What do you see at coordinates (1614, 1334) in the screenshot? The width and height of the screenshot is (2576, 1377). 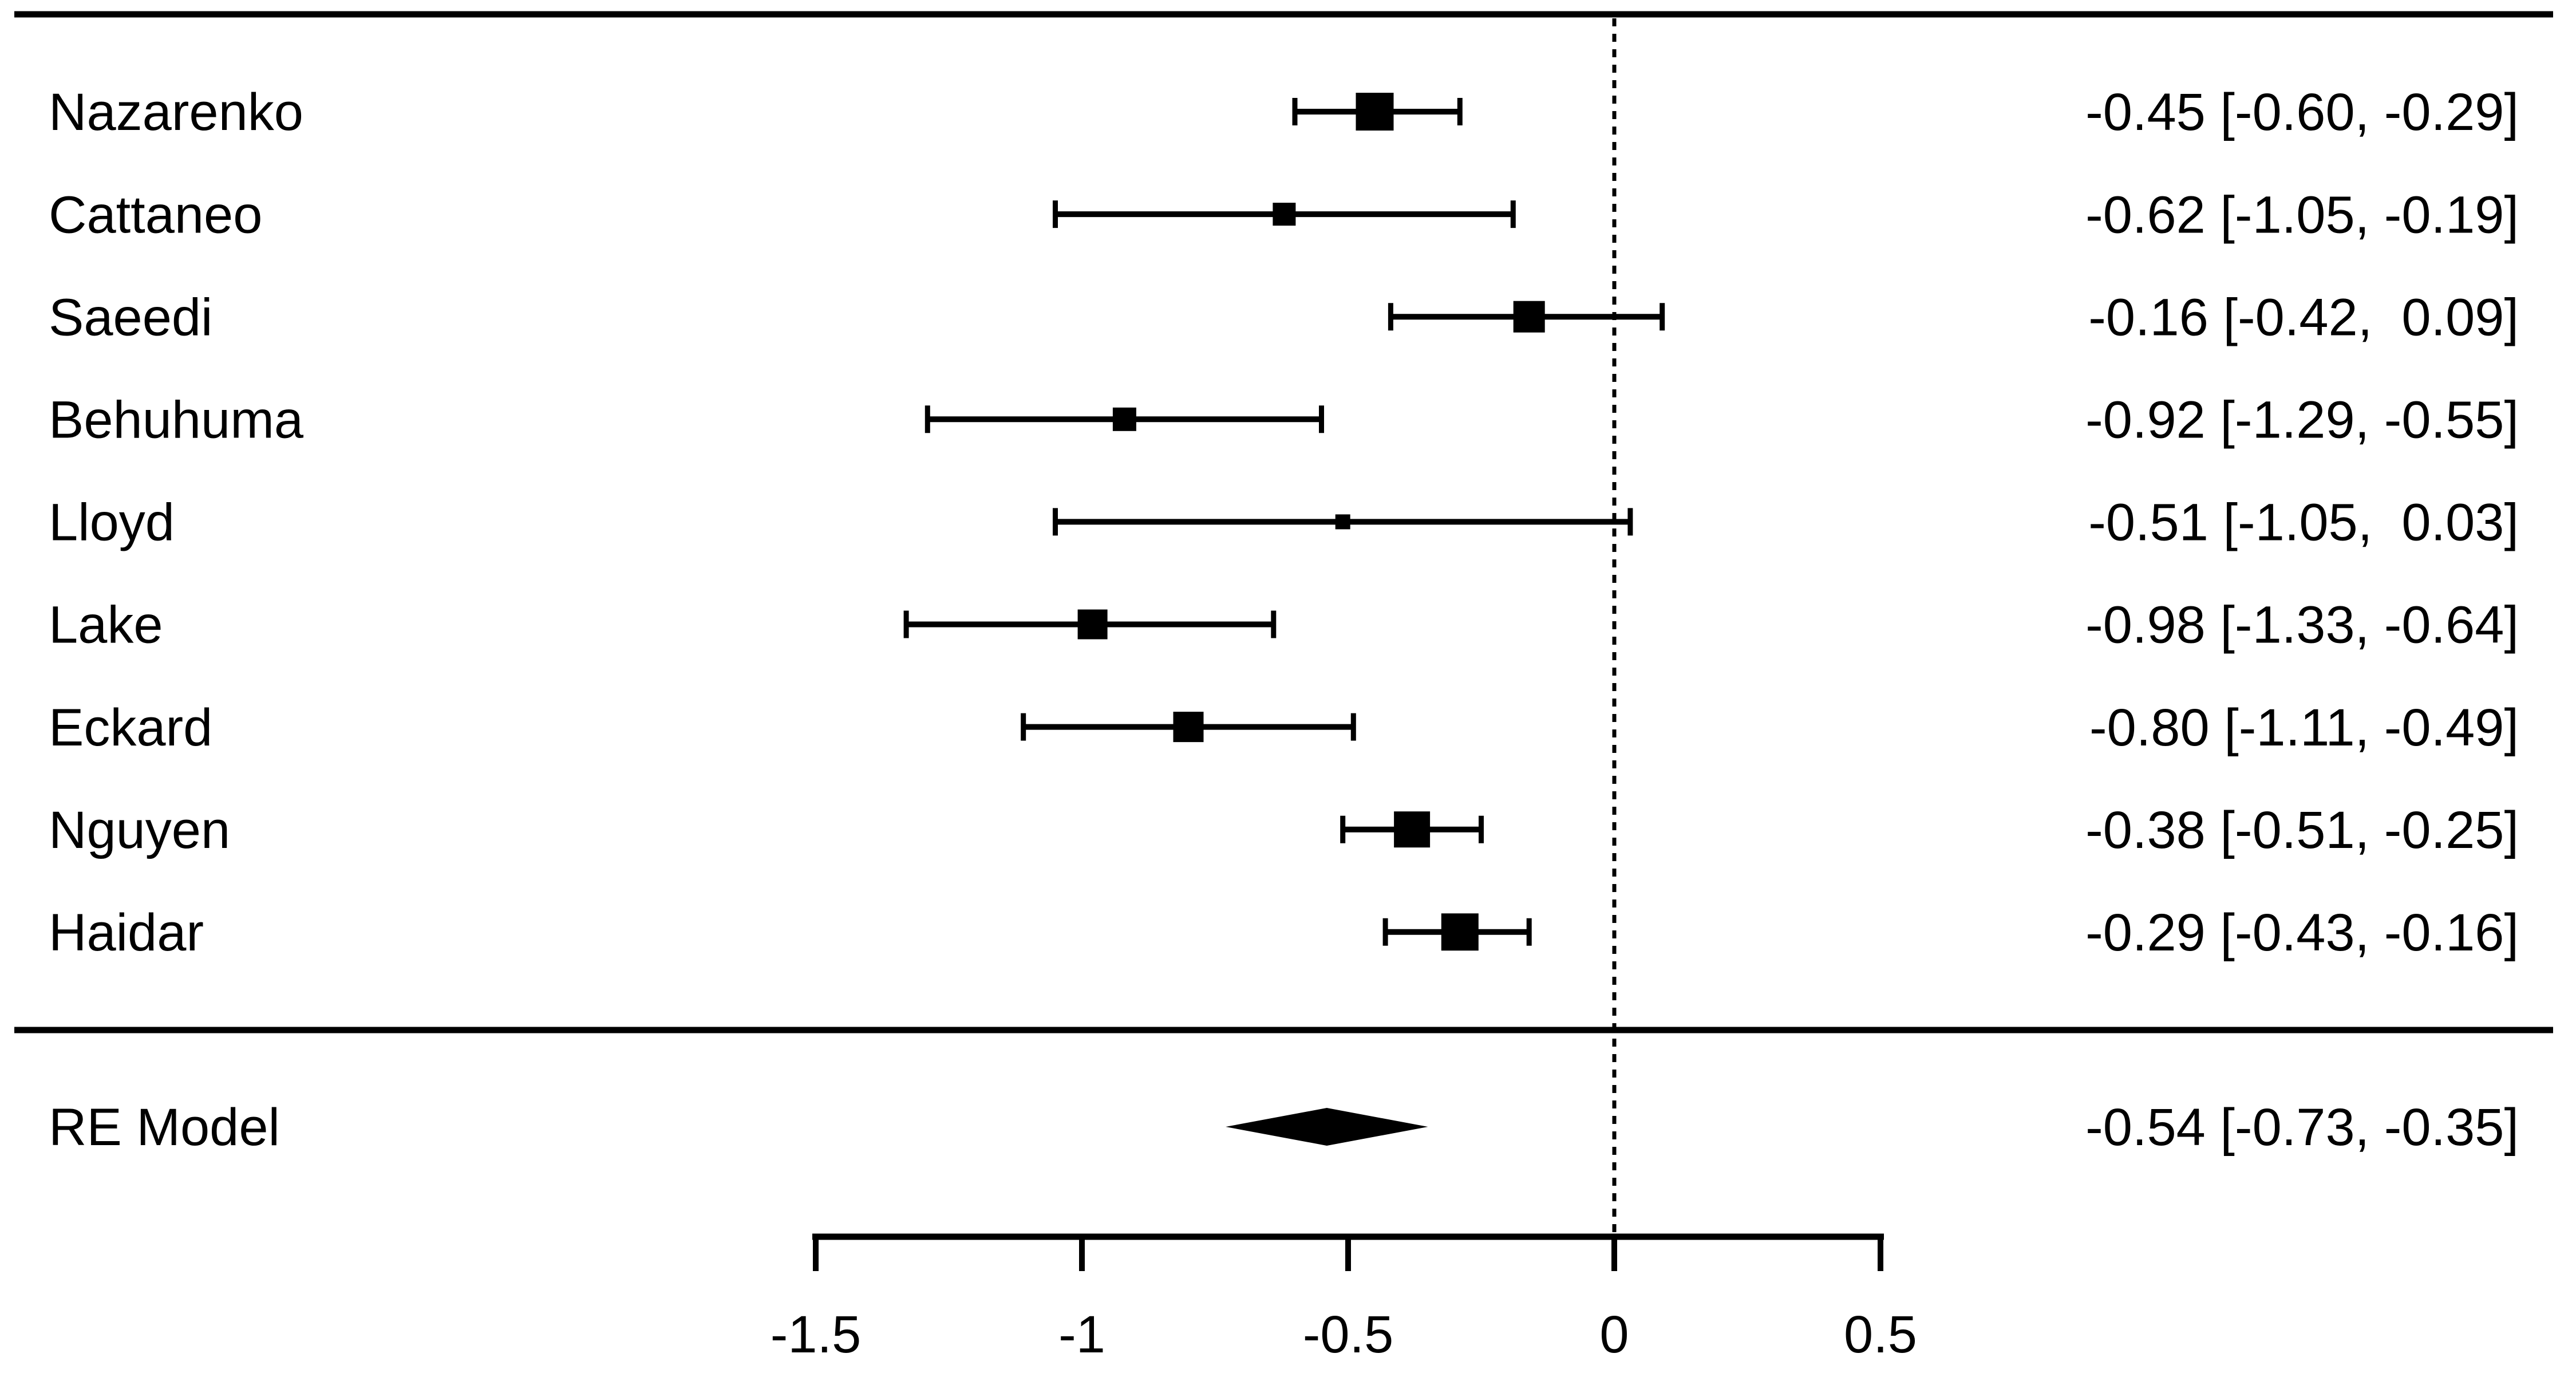 I see `x-axis-tick-label: 0` at bounding box center [1614, 1334].